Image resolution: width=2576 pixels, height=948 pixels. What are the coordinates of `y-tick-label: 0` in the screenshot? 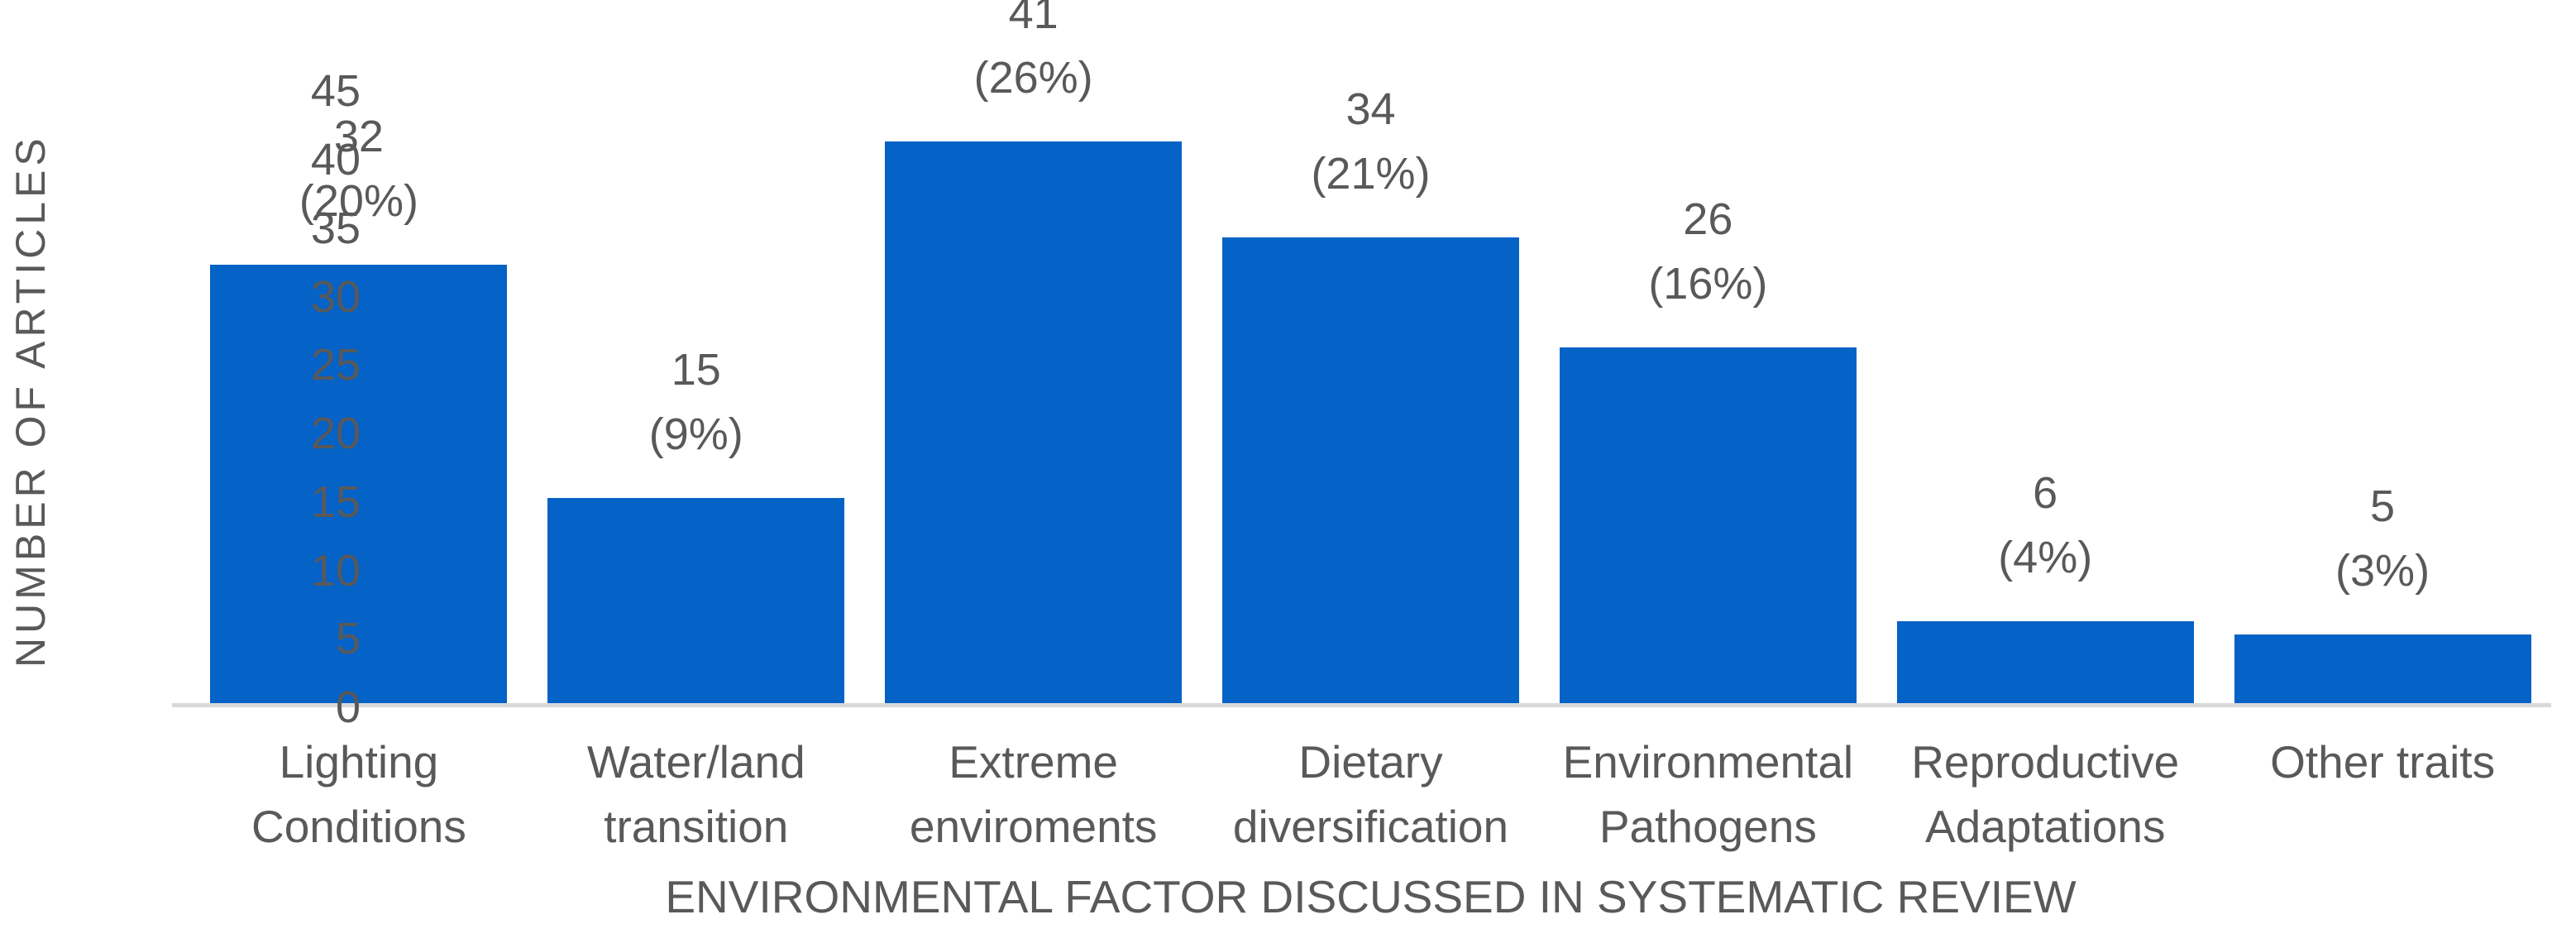 It's located at (348, 707).